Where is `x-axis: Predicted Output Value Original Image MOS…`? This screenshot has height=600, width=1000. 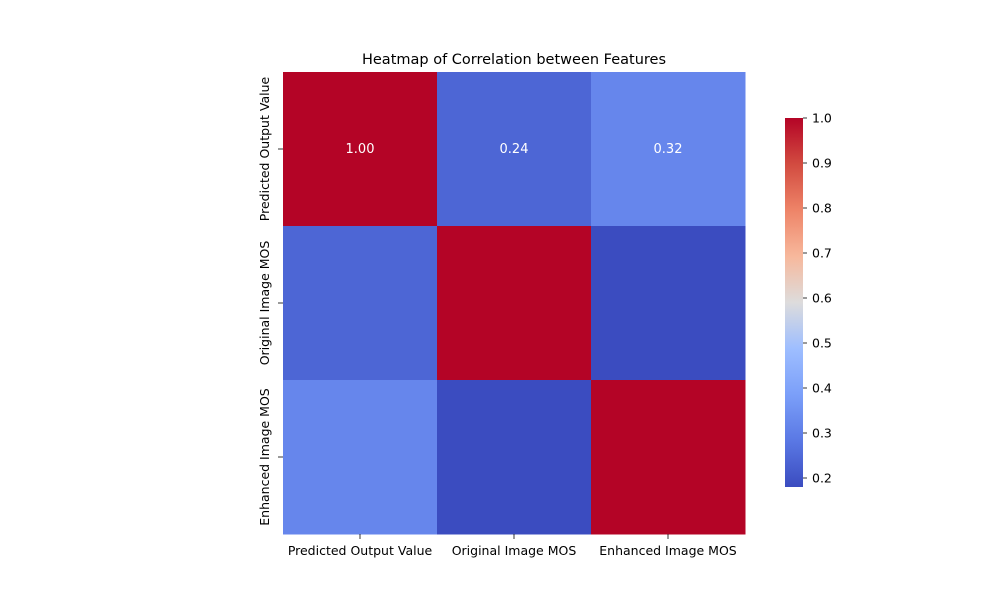 x-axis: Predicted Output Value Original Image MOS… is located at coordinates (512, 546).